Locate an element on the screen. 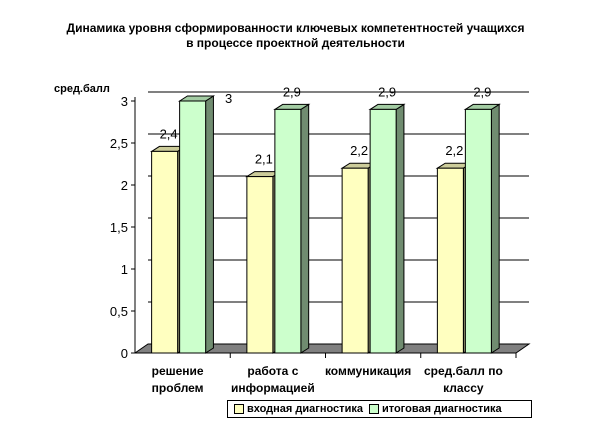 The height and width of the screenshot is (443, 591). y-tick-label: 1 is located at coordinates (124, 269).